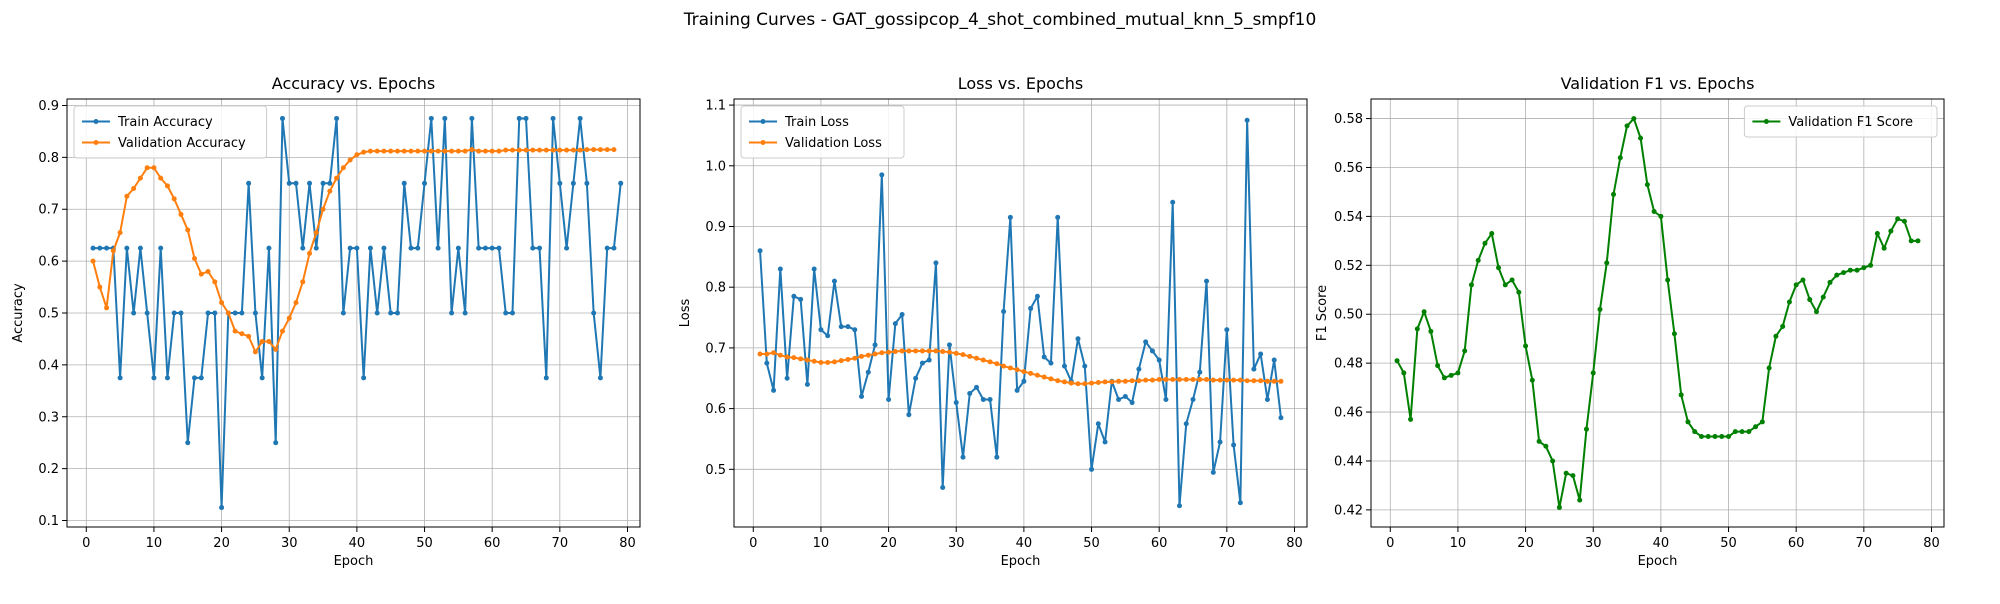 Image resolution: width=2000 pixels, height=604 pixels. What do you see at coordinates (170, 132) in the screenshot?
I see `legend: Train Accuracy Validation Accuracy` at bounding box center [170, 132].